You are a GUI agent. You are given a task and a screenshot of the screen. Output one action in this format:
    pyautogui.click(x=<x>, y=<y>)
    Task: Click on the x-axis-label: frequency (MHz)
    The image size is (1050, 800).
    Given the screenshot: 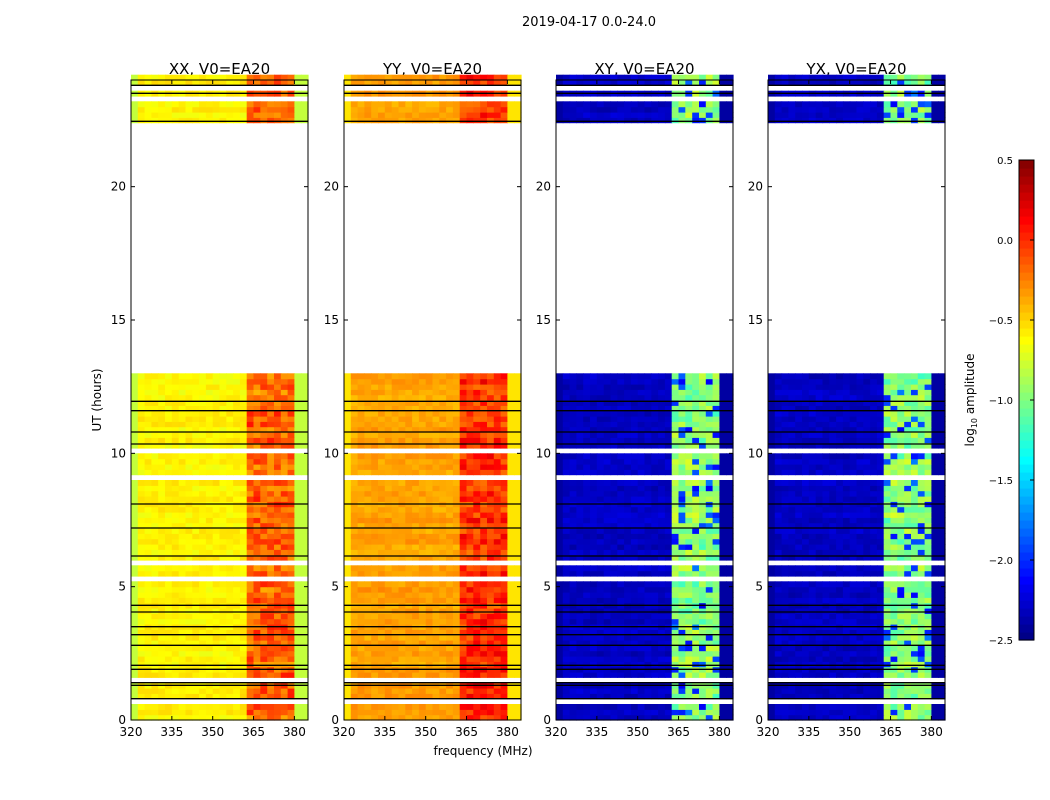 What is the action you would take?
    pyautogui.click(x=482, y=751)
    